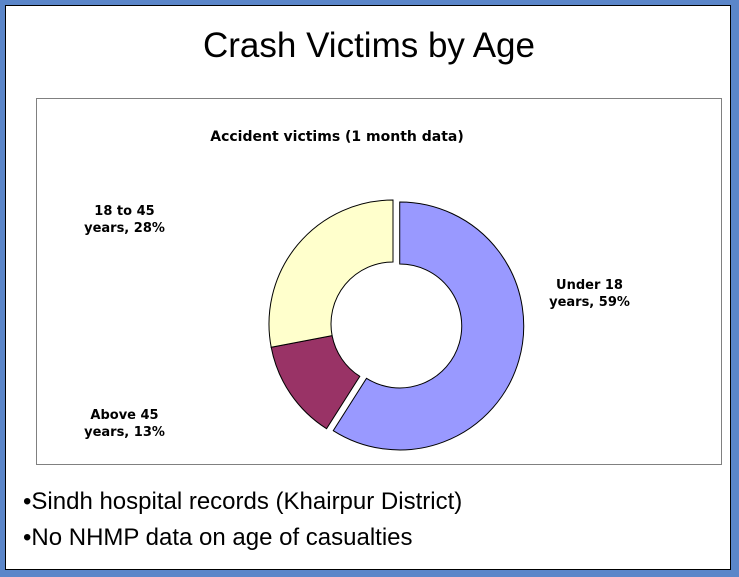 The image size is (739, 577). Describe the element at coordinates (337, 137) in the screenshot. I see `chart-title: Accident victims (1 month data)` at that location.